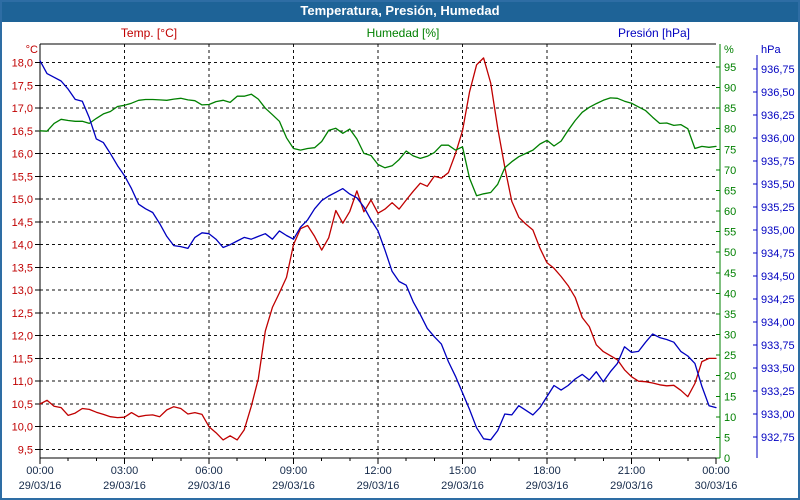  What do you see at coordinates (22, 291) in the screenshot?
I see `svg-text: 13,0` at bounding box center [22, 291].